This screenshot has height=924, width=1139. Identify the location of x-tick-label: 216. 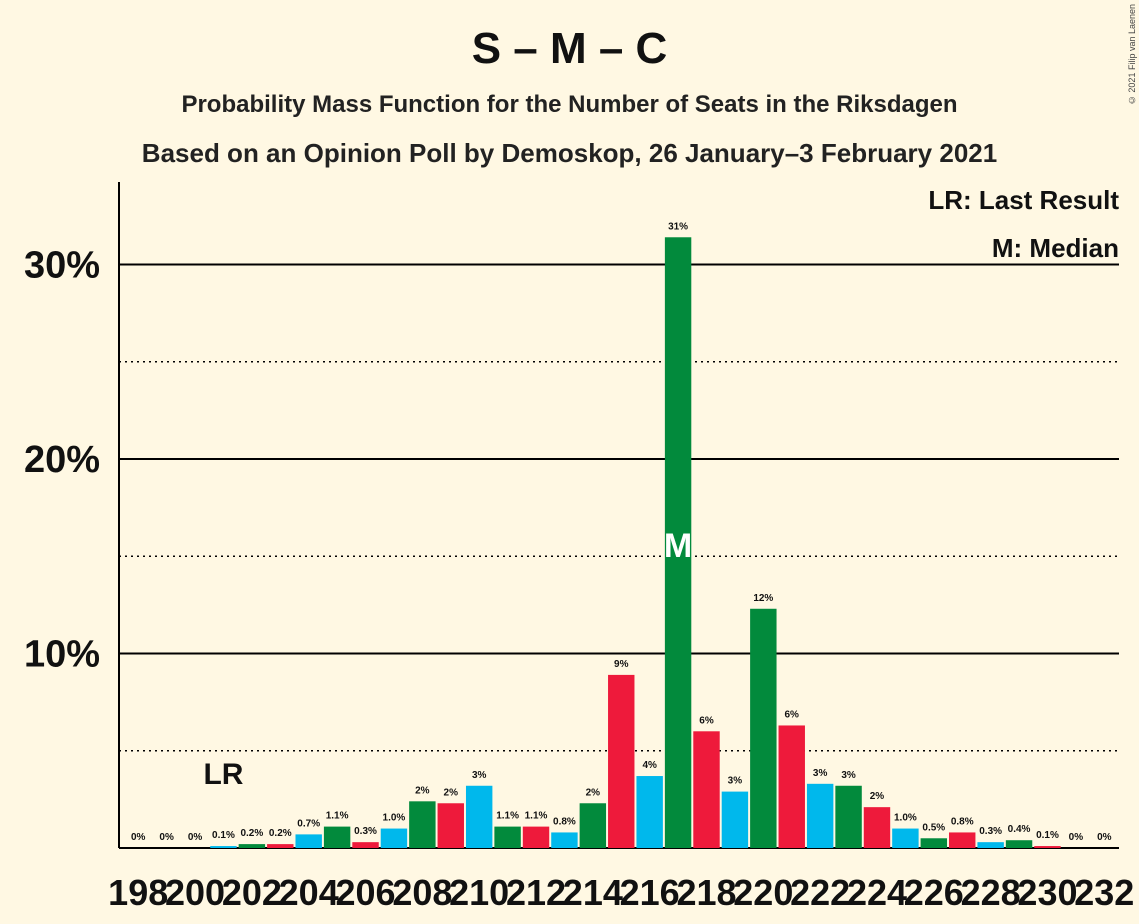
(650, 892).